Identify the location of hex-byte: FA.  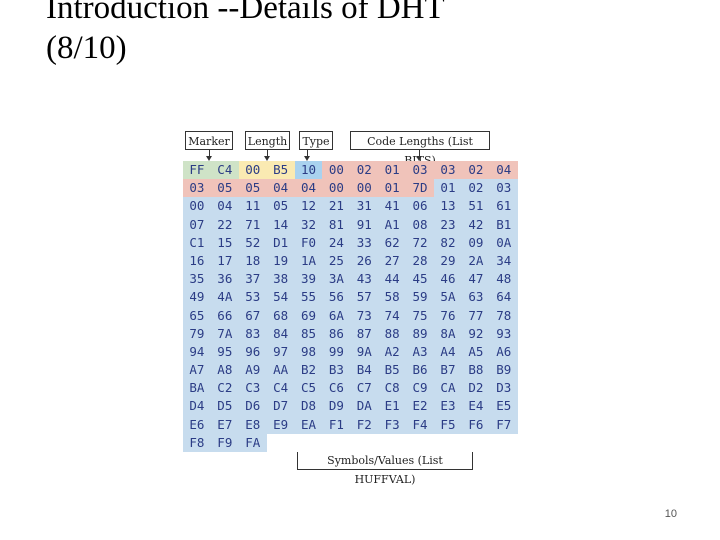
(252, 442).